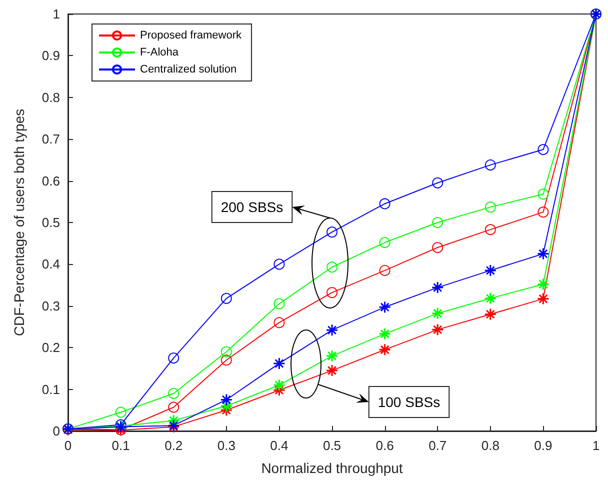 This screenshot has width=608, height=485. What do you see at coordinates (51, 389) in the screenshot?
I see `y-tick-label: 0.1` at bounding box center [51, 389].